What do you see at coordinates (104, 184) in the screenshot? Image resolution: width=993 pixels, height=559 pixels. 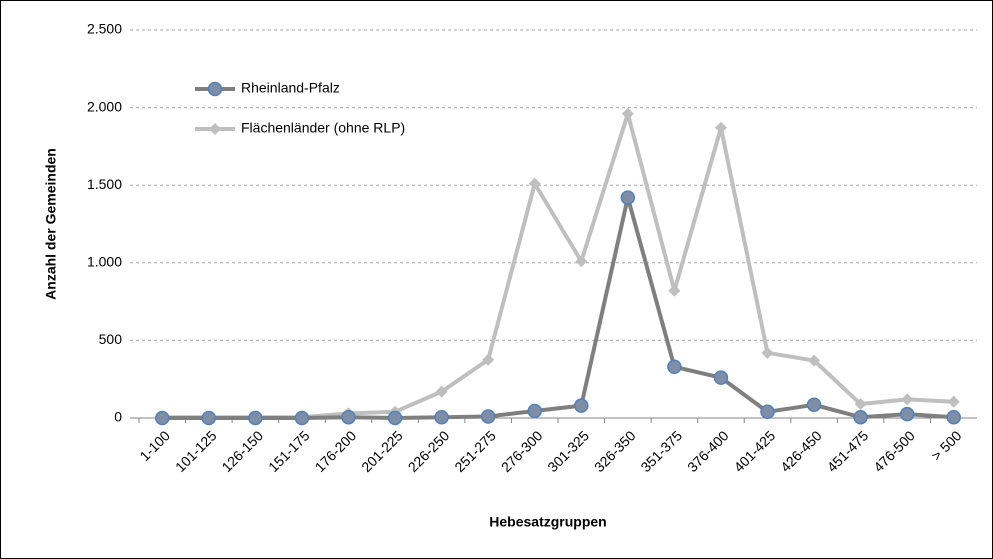 I see `y-tick-label: 1.500` at bounding box center [104, 184].